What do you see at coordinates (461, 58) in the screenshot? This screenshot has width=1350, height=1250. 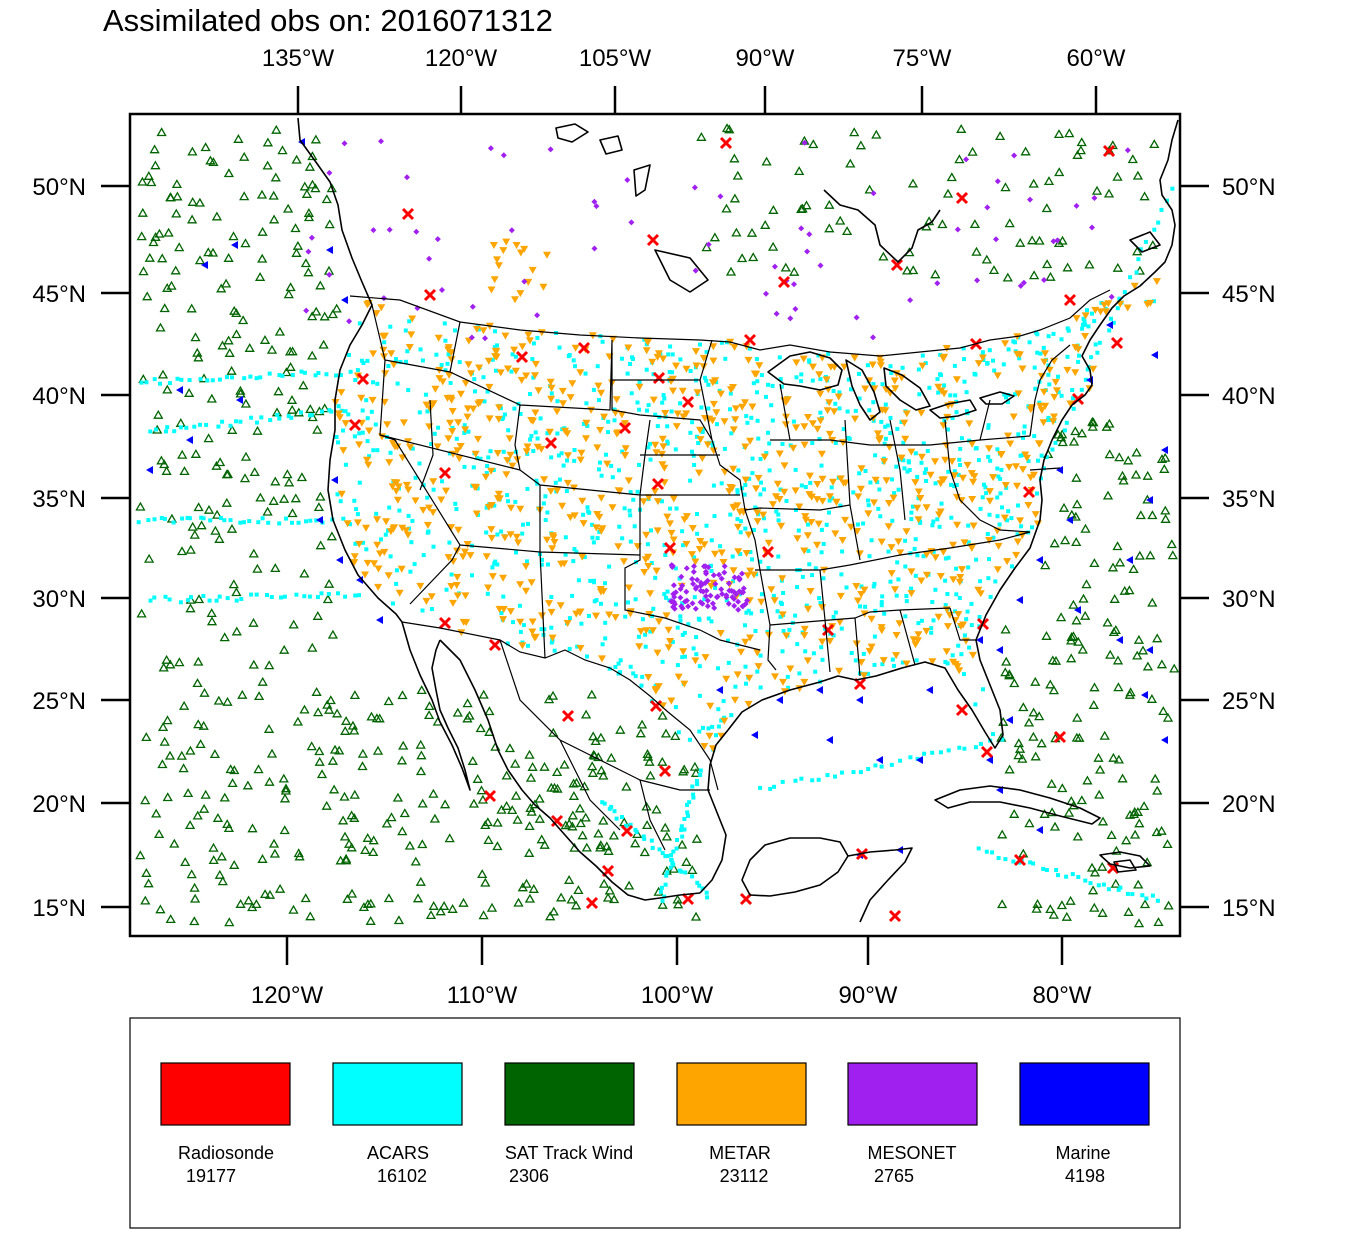 I see `top-lon-label: 120°W` at bounding box center [461, 58].